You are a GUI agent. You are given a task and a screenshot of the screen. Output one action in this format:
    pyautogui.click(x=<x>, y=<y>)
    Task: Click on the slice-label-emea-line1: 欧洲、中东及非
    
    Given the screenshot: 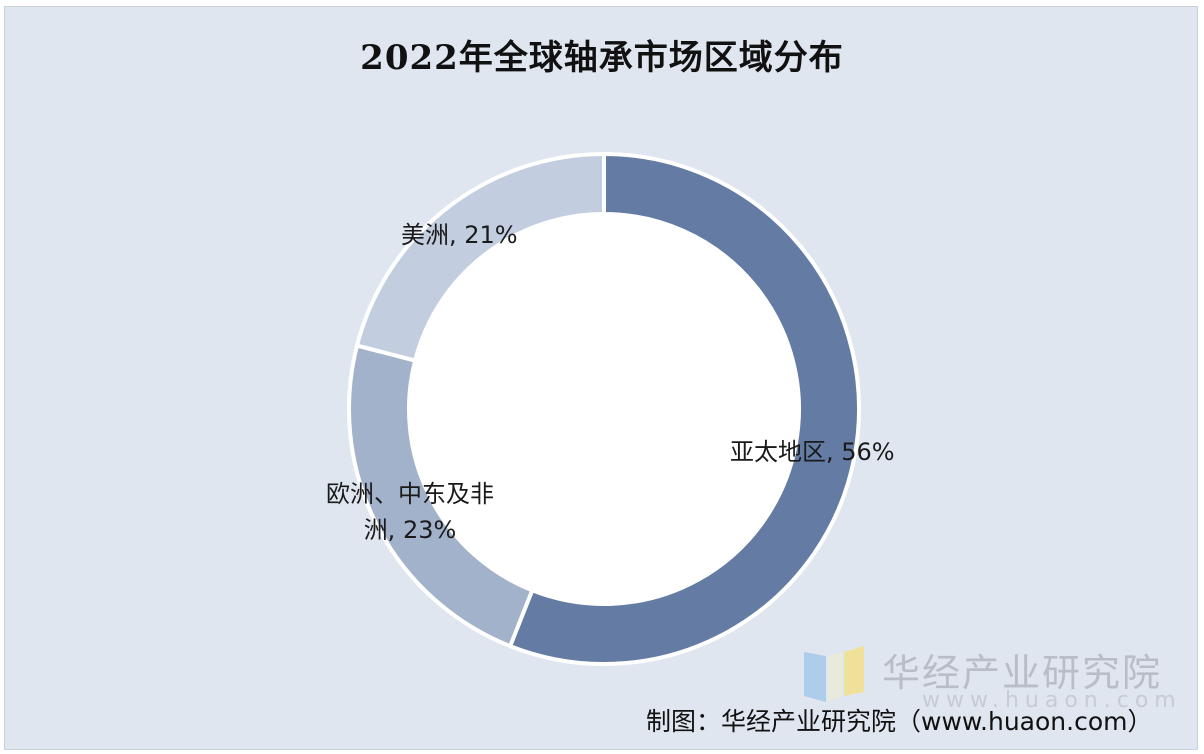 What is the action you would take?
    pyautogui.click(x=410, y=494)
    